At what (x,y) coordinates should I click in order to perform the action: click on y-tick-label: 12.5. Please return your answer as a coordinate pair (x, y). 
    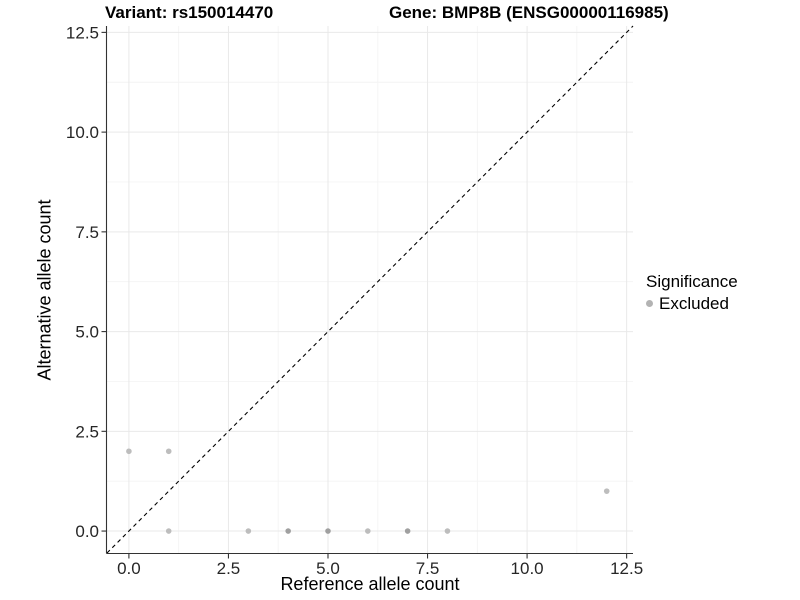
    Looking at the image, I should click on (82, 32).